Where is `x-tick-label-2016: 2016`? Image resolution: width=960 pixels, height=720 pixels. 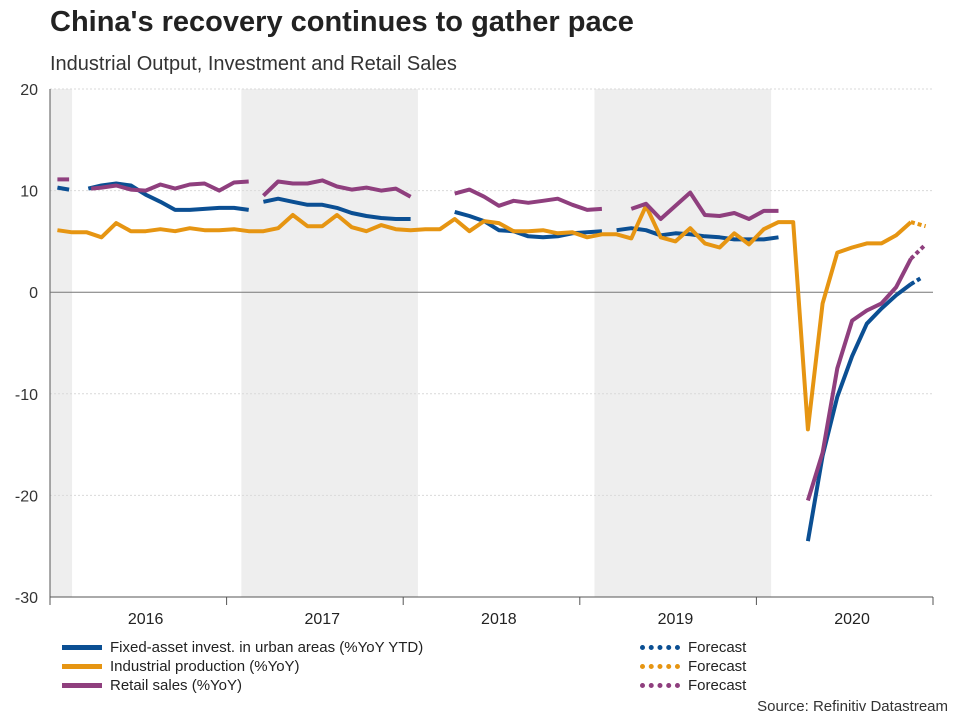 x-tick-label-2016: 2016 is located at coordinates (146, 619).